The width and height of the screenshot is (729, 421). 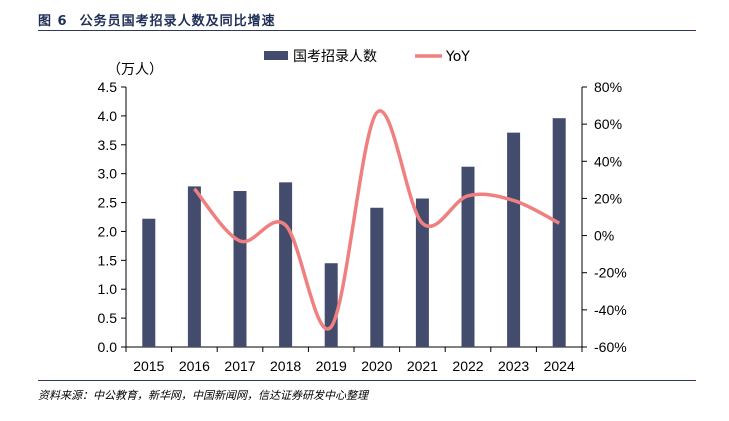 What do you see at coordinates (367, 380) in the screenshot?
I see `footer-rule` at bounding box center [367, 380].